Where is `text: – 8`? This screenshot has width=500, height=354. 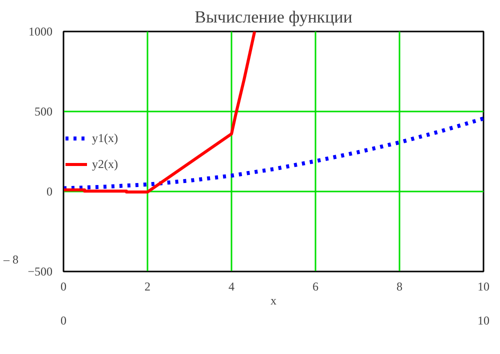
text: – 8 is located at coordinates (10, 259).